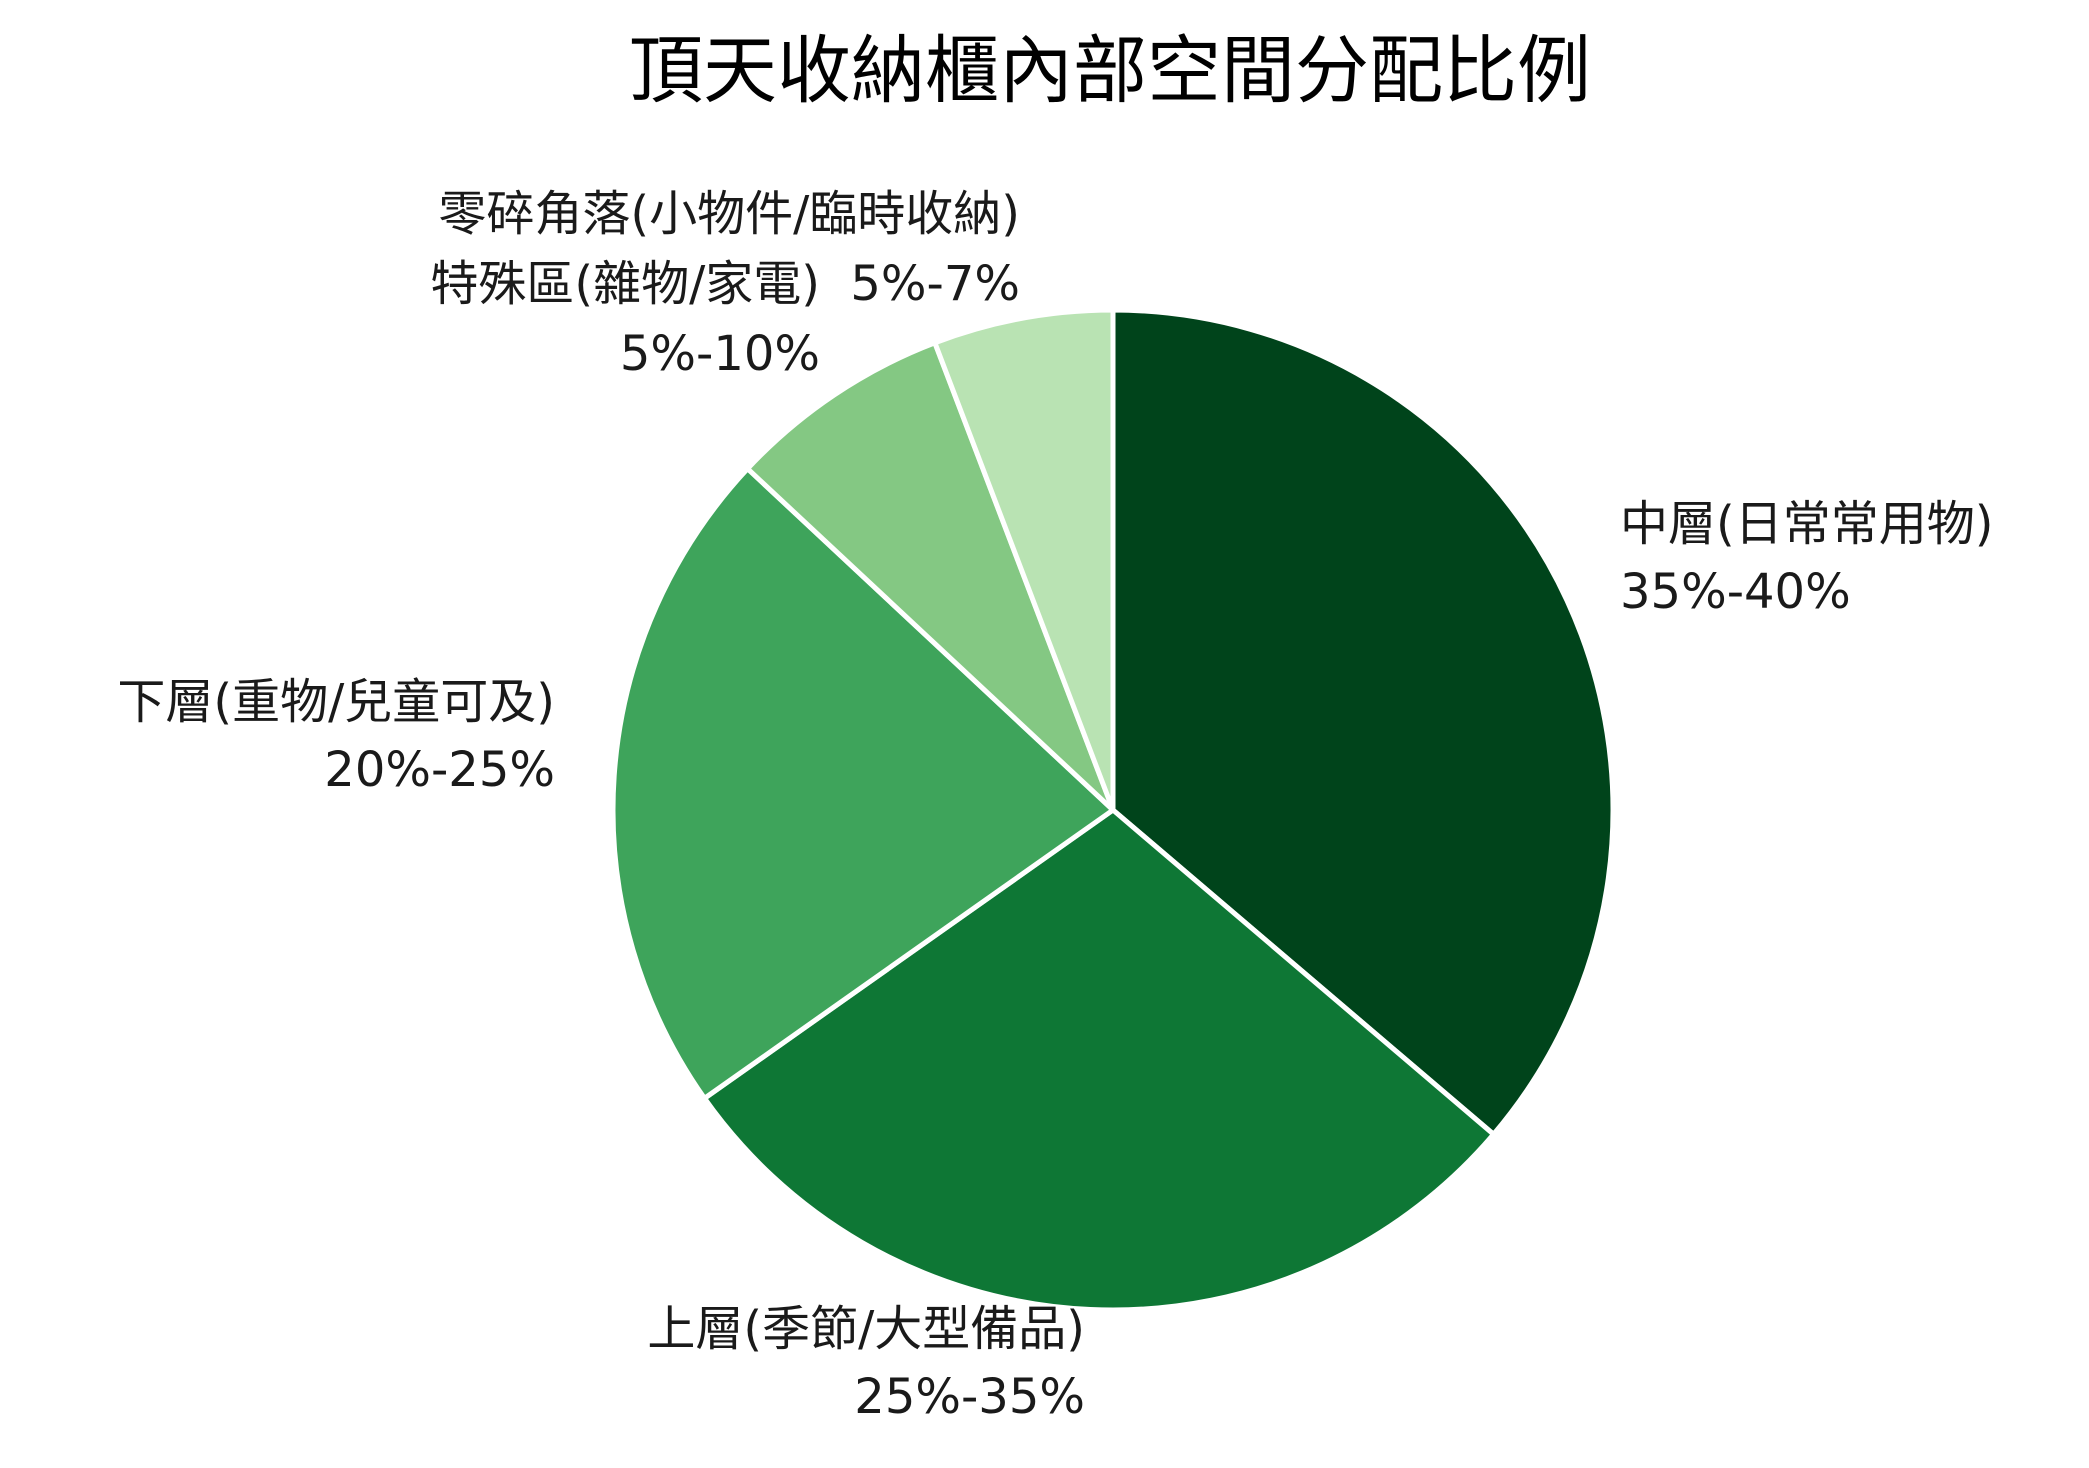 This screenshot has height=1468, width=2089. I want to click on slice-name-label: 零碎角落(小物件/臨時收納), so click(729, 214).